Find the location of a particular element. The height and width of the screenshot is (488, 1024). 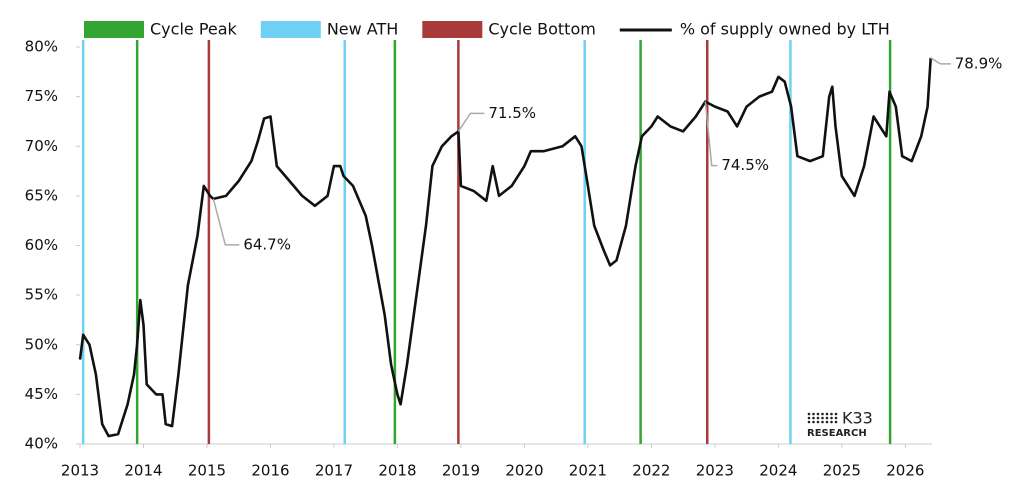

watermark-brand: K33 is located at coordinates (857, 418).